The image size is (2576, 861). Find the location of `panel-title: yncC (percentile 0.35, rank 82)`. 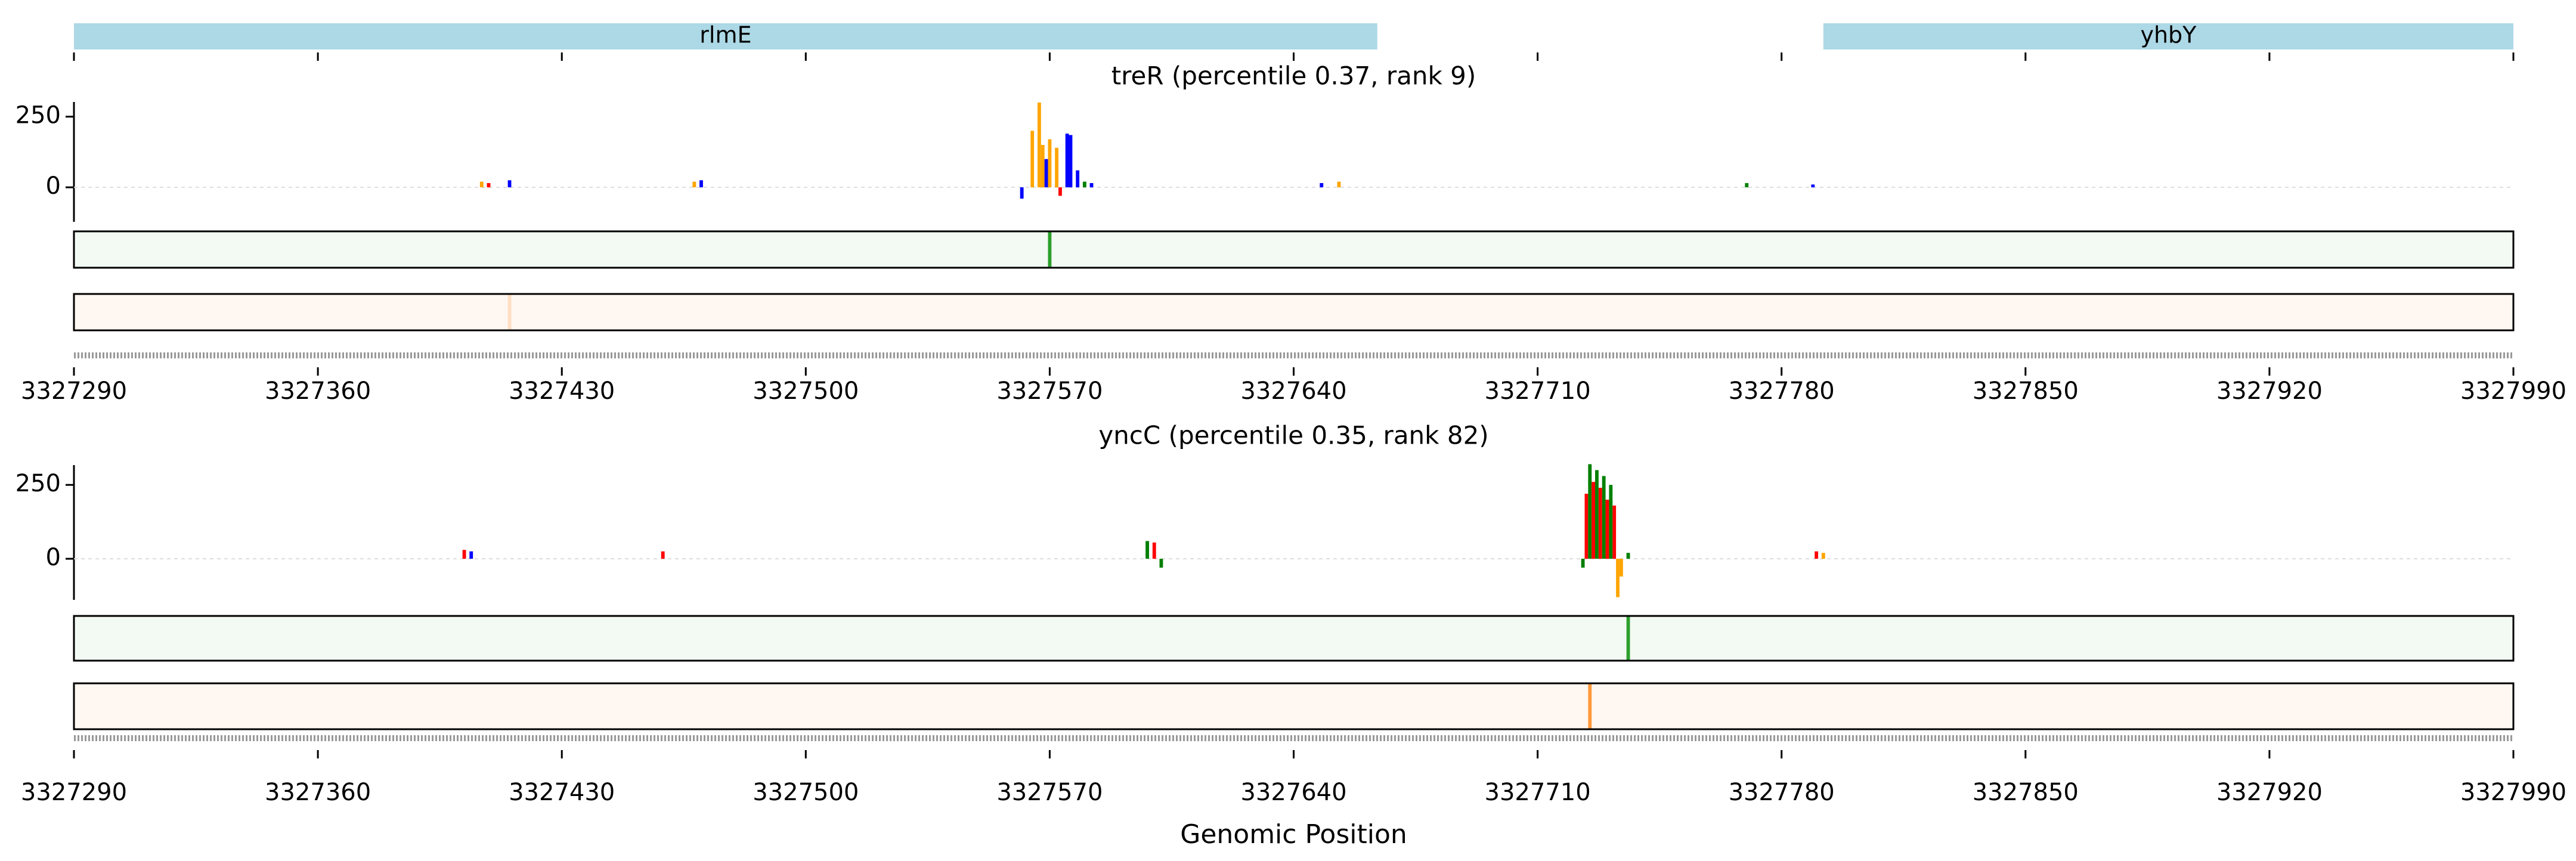

panel-title: yncC (percentile 0.35, rank 82) is located at coordinates (1293, 435).